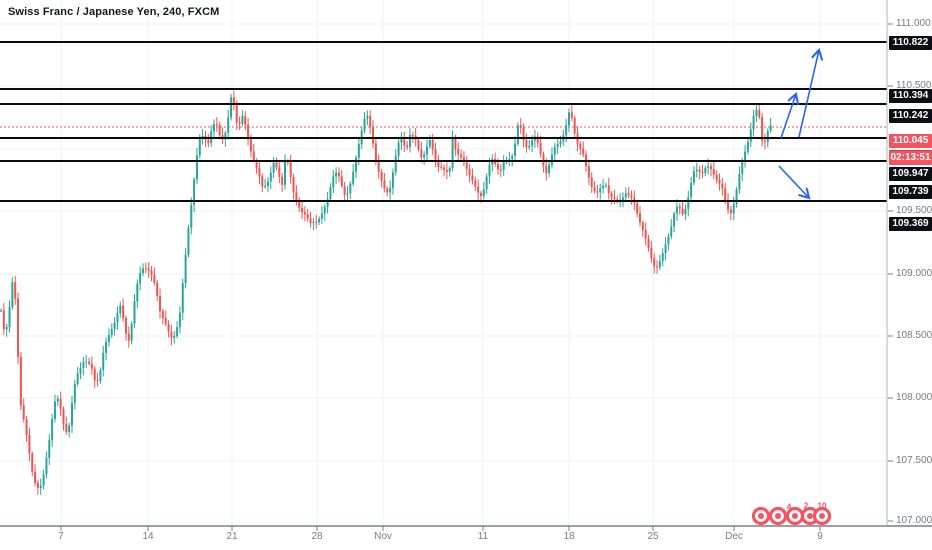  What do you see at coordinates (910, 116) in the screenshot?
I see `price-level-label: 110.242` at bounding box center [910, 116].